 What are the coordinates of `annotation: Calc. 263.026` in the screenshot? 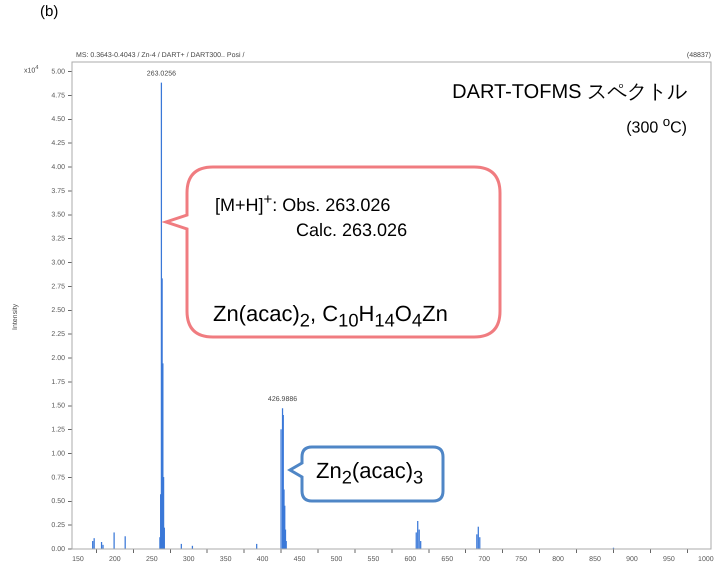 It's located at (352, 230).